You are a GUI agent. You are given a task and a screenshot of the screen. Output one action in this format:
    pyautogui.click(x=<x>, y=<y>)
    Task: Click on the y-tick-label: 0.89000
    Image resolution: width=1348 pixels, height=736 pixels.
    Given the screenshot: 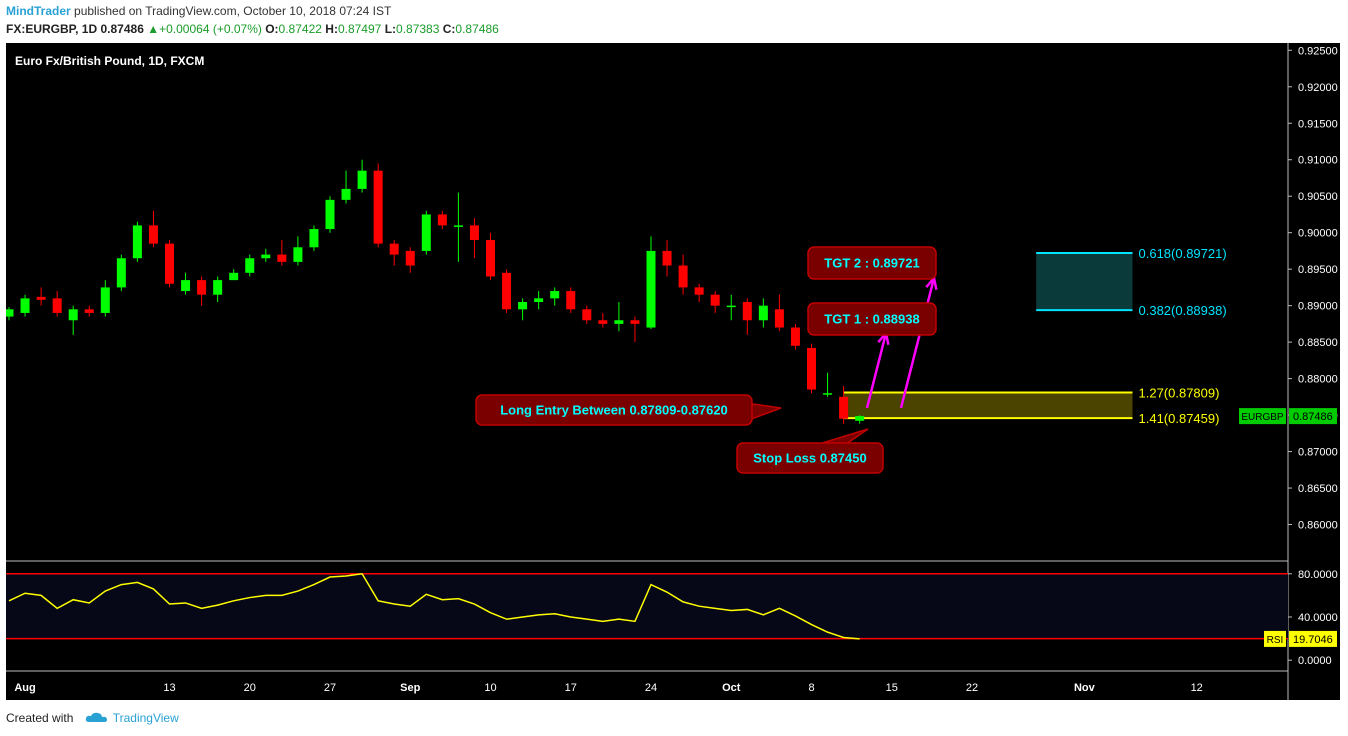 What is the action you would take?
    pyautogui.click(x=1318, y=307)
    